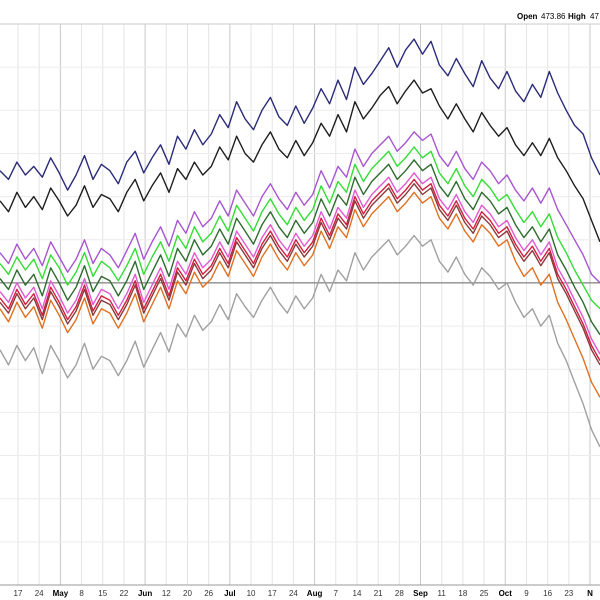 This screenshot has width=600, height=600. I want to click on open-label: Open, so click(527, 16).